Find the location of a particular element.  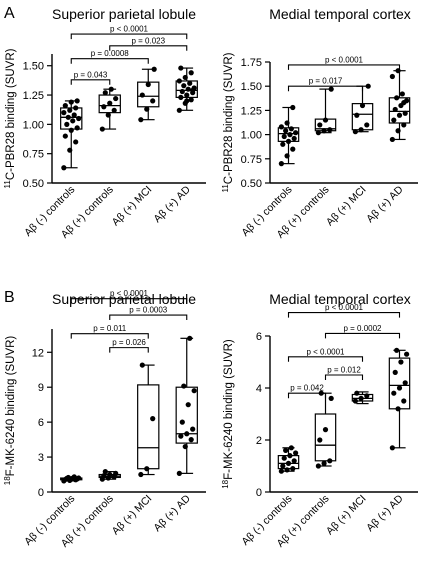

significance-label: p = 0.023 is located at coordinates (148, 40).